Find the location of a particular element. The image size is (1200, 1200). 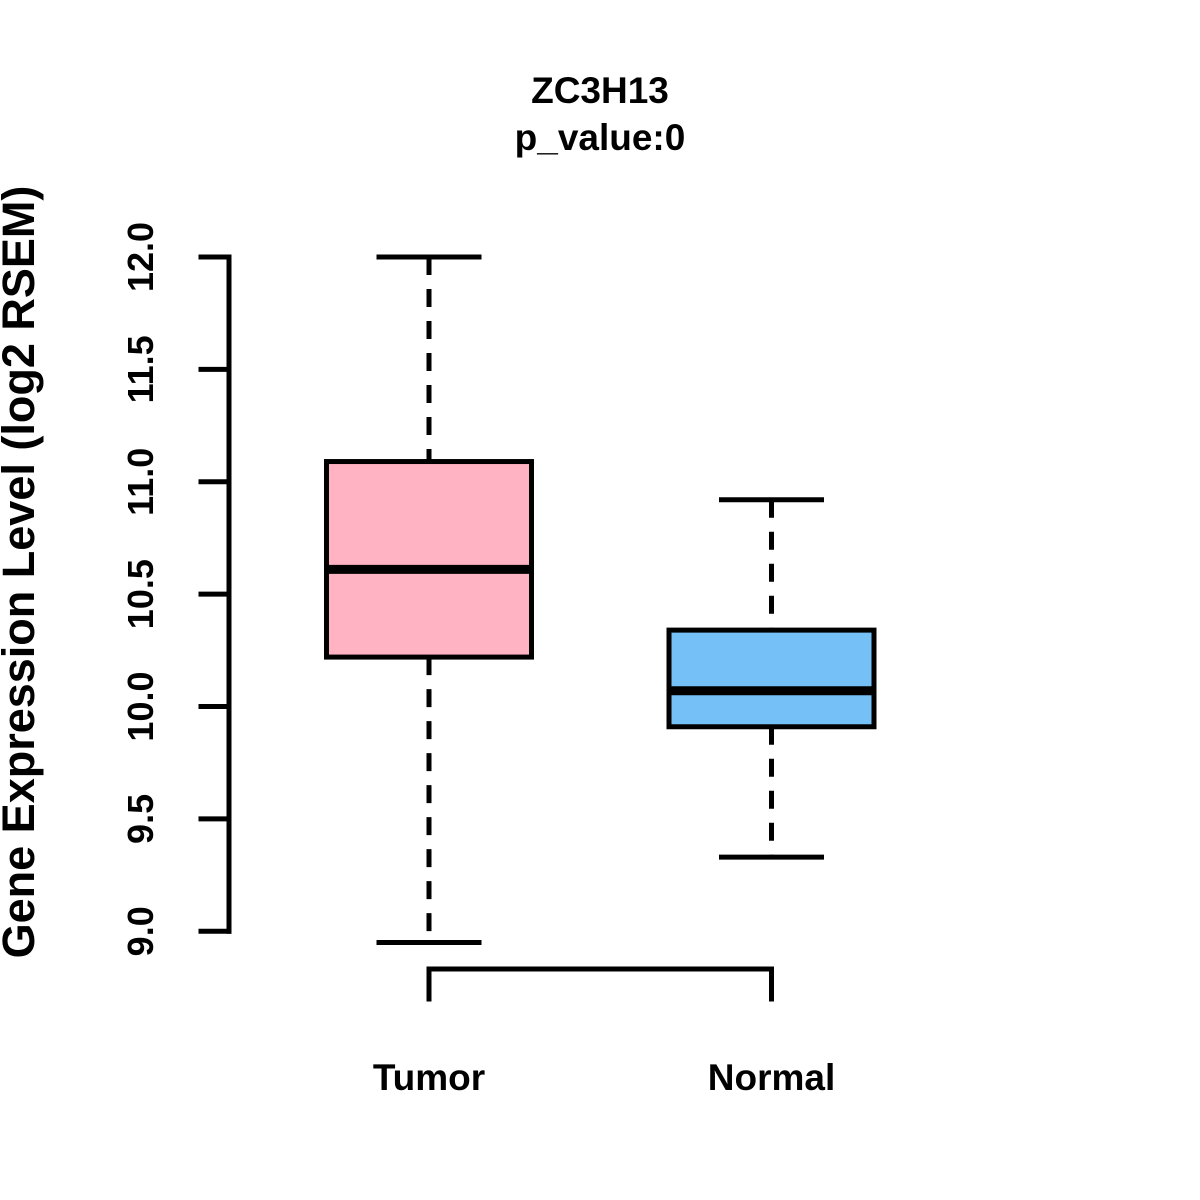

box-group-tumor is located at coordinates (429, 600).